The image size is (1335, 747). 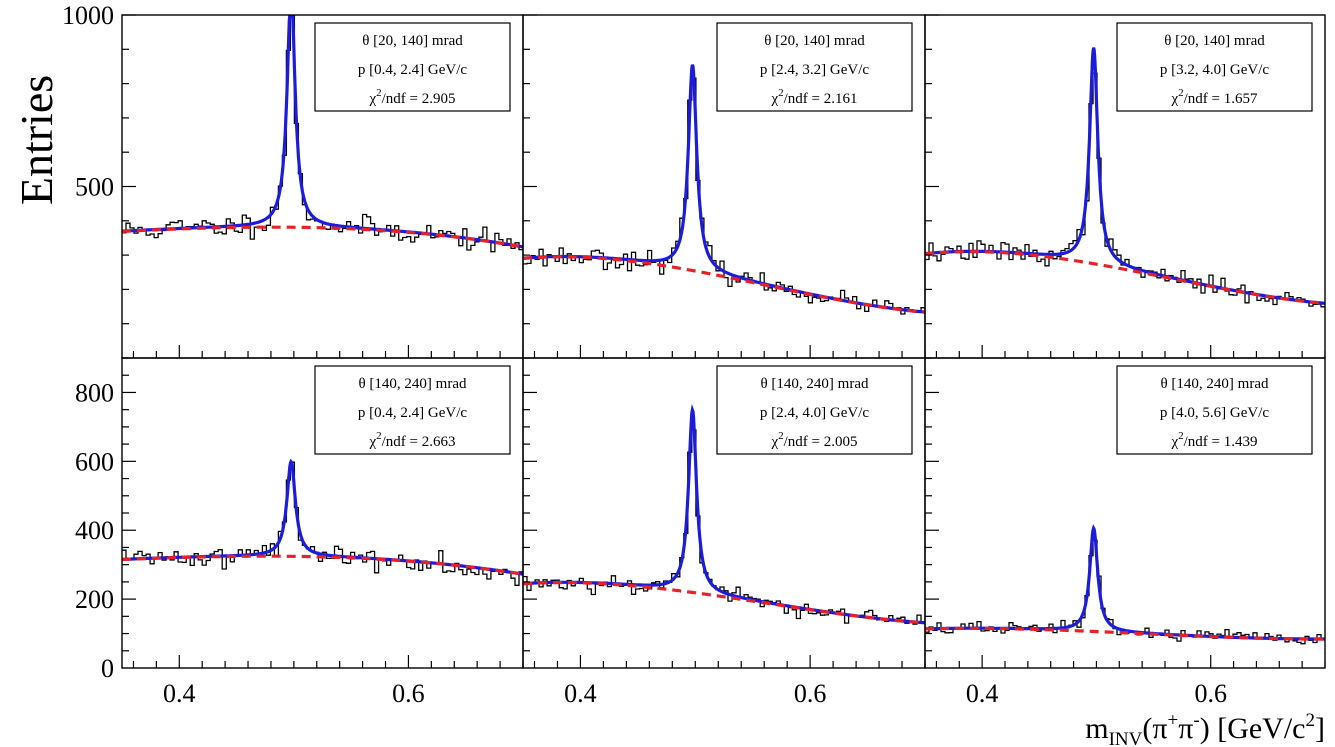 I want to click on total-fit-curve, so click(x=1125, y=583).